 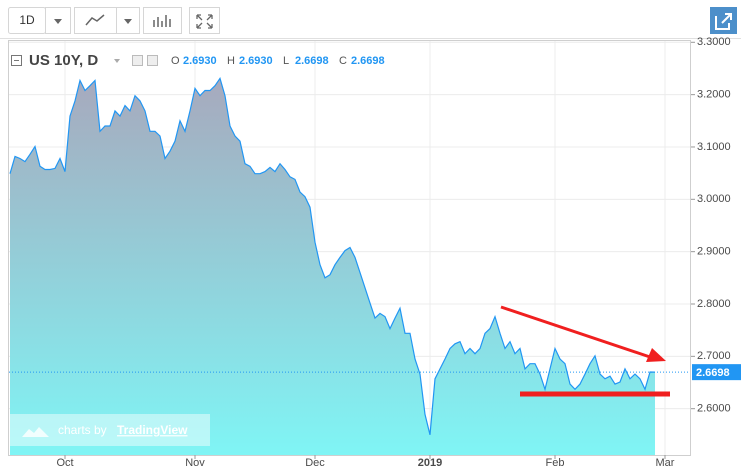 What do you see at coordinates (723, 21) in the screenshot?
I see `popout-icon` at bounding box center [723, 21].